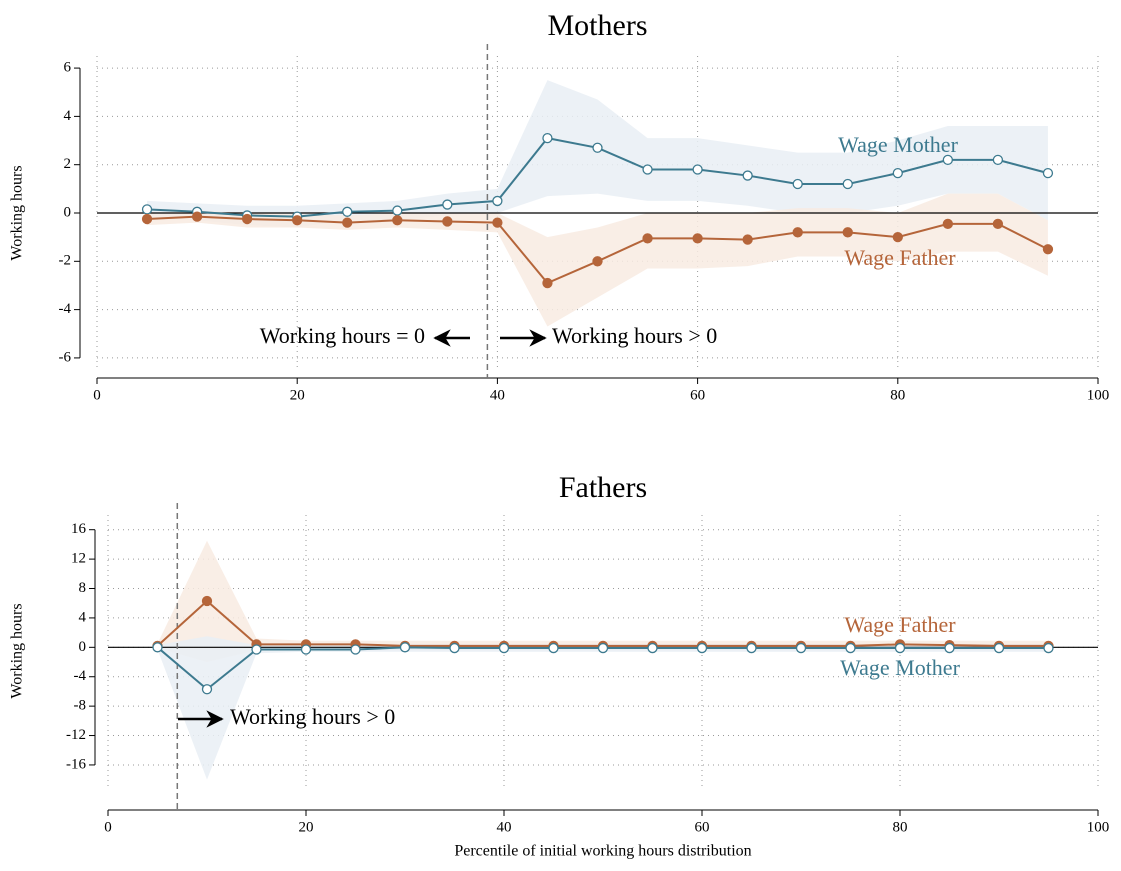 Image resolution: width=1121 pixels, height=871 pixels. I want to click on y-tick-label: 6, so click(68, 68).